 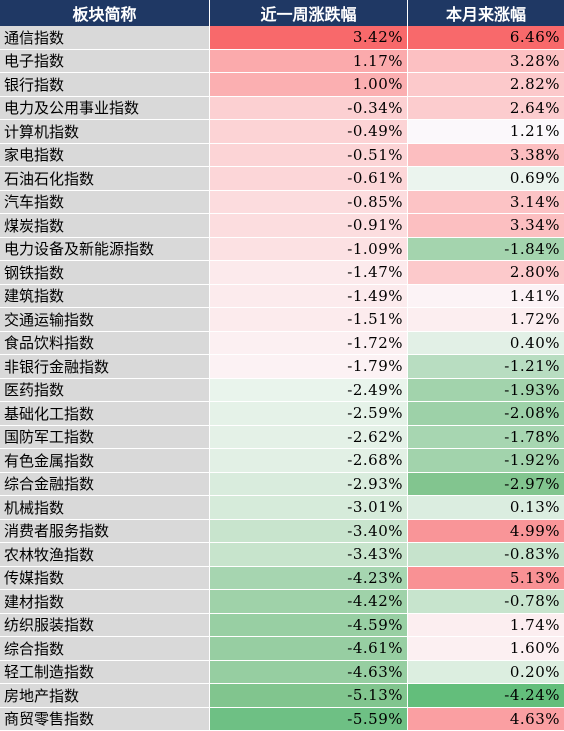 I want to click on weekly-change-cell: 1.17%, so click(x=309, y=62).